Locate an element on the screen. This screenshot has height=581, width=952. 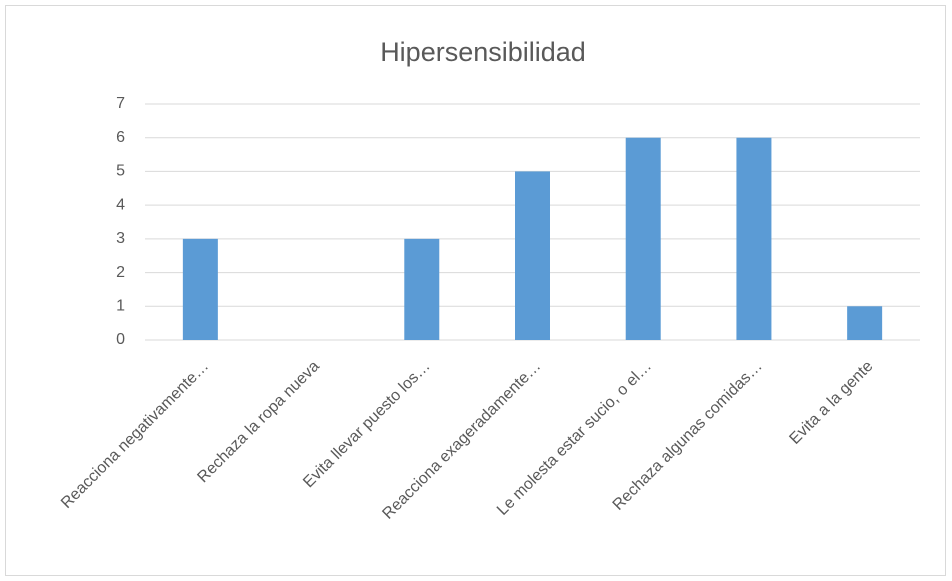
y-tick-label: 3 is located at coordinates (120, 238).